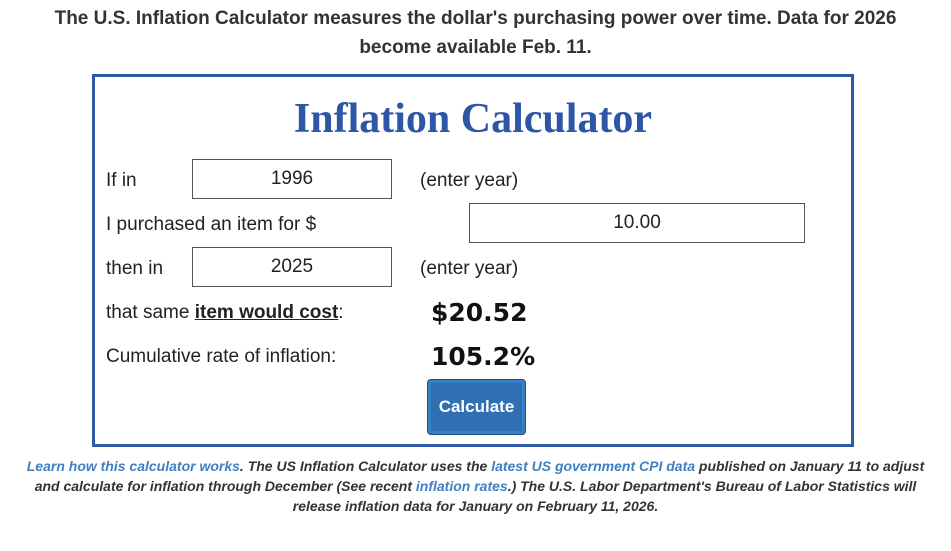  What do you see at coordinates (135, 268) in the screenshot?
I see `then-in-label: then in` at bounding box center [135, 268].